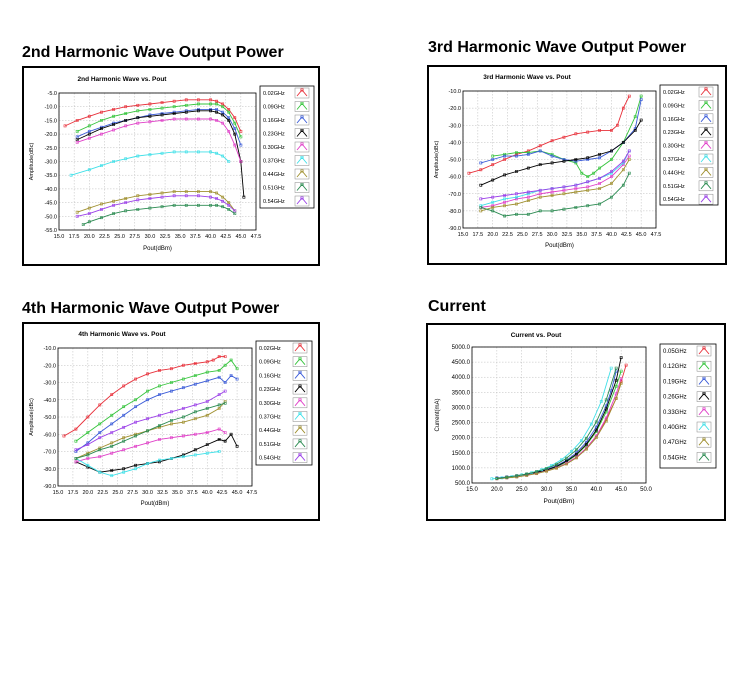  What do you see at coordinates (461, 454) in the screenshot?
I see `y-tick-label: 1500.0` at bounding box center [461, 454].